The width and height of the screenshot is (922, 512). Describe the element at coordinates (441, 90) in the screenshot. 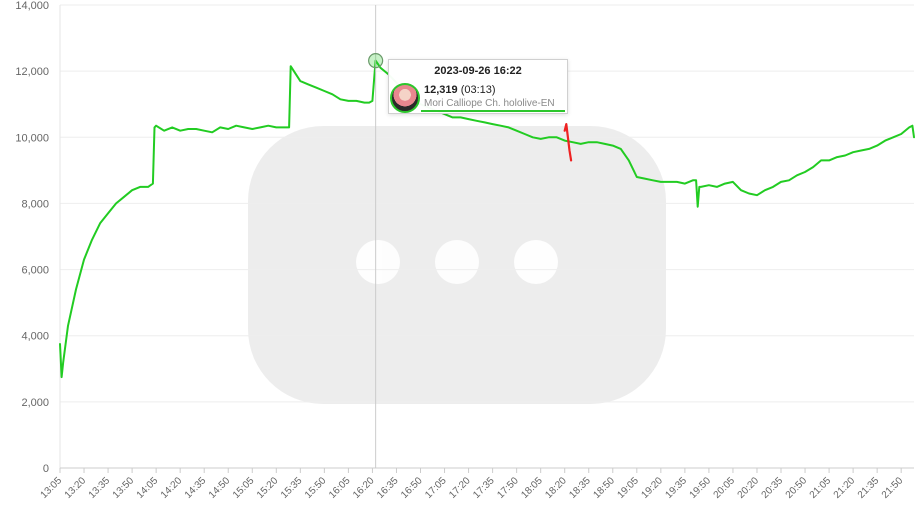

I see `tooltip-viewers: 12,319` at that location.